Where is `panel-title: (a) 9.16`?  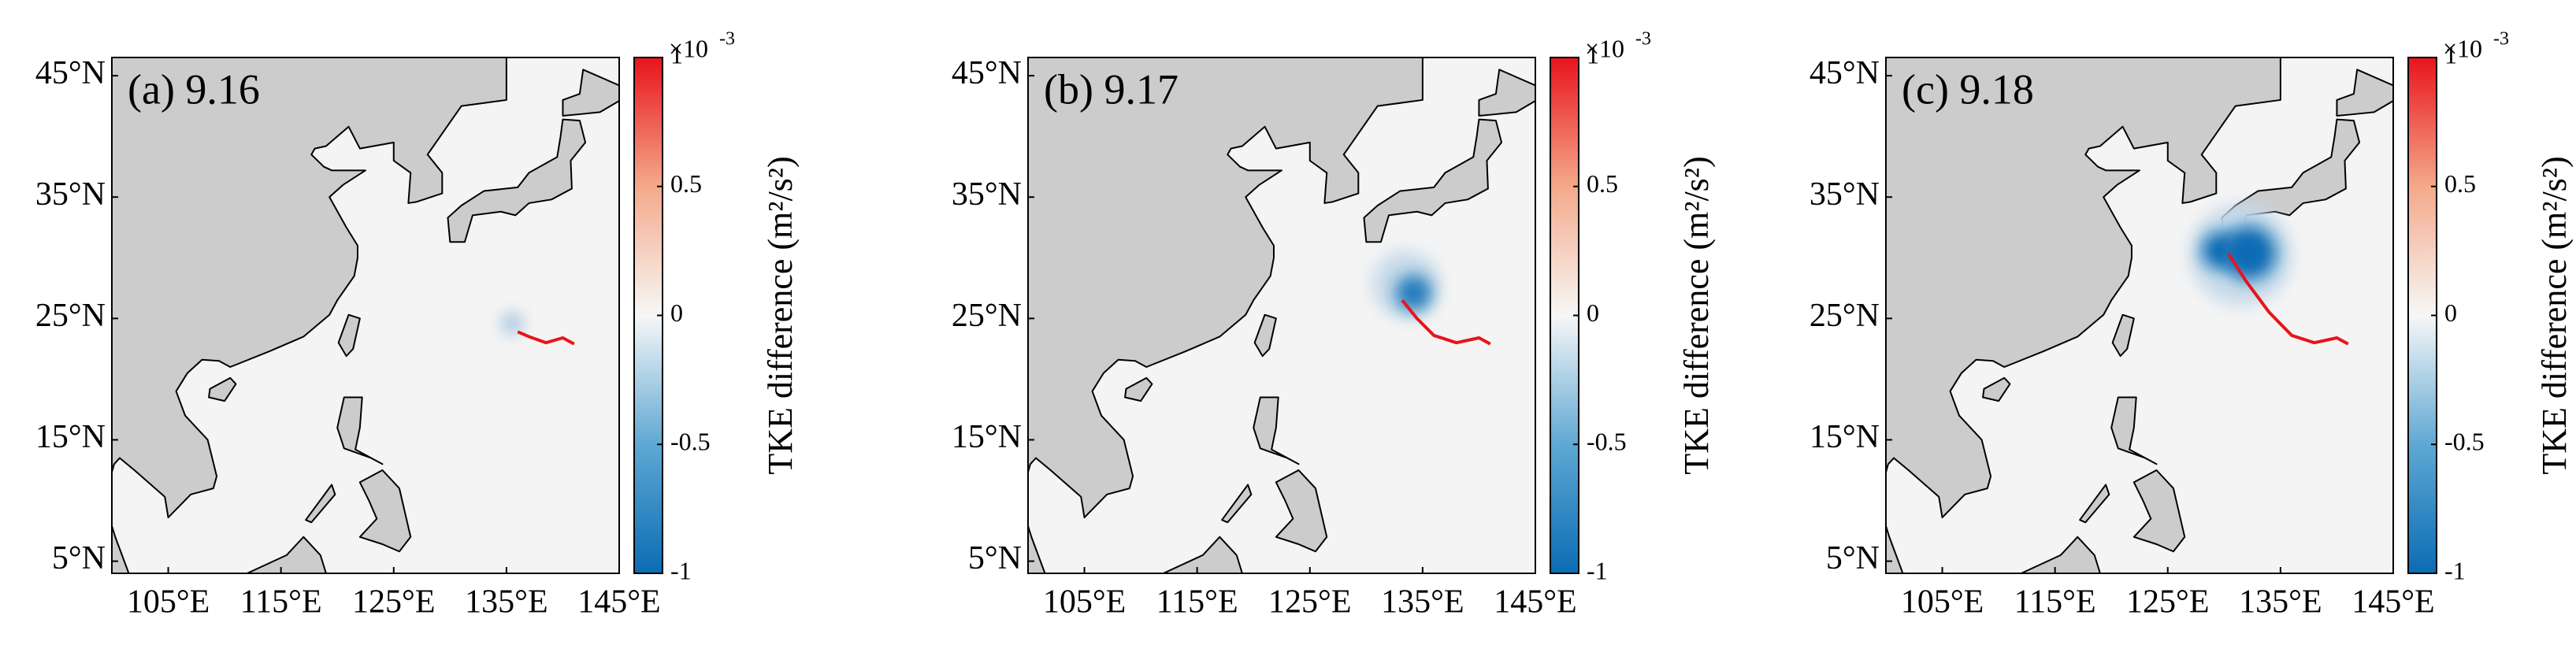 panel-title: (a) 9.16 is located at coordinates (194, 89).